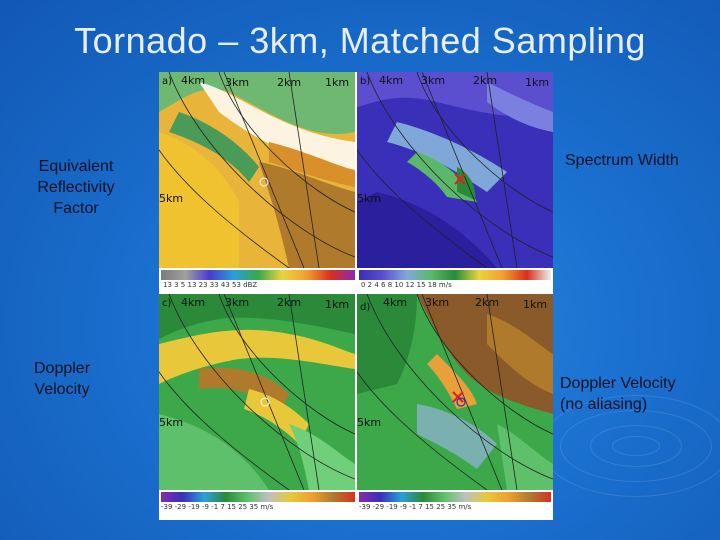 The height and width of the screenshot is (540, 720). I want to click on reflectivity-map, so click(257, 170).